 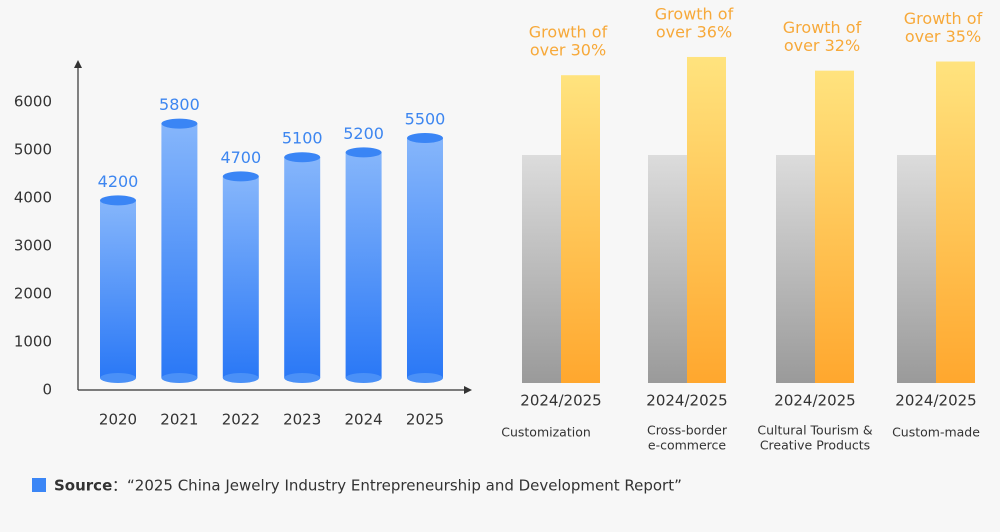 What do you see at coordinates (33, 294) in the screenshot?
I see `y-tick-label: 2000` at bounding box center [33, 294].